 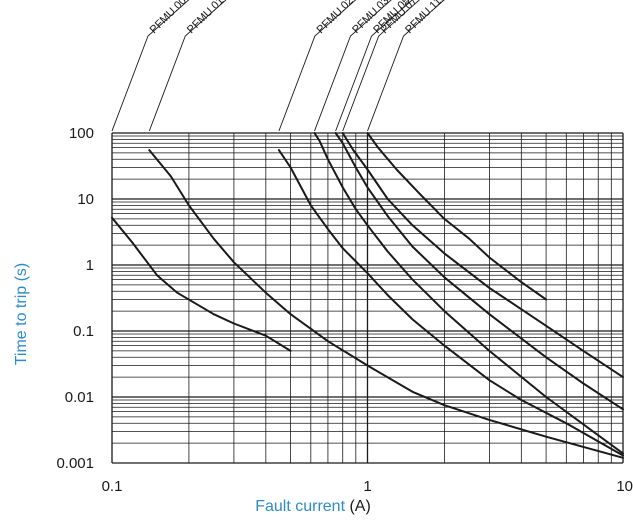 What do you see at coordinates (83, 331) in the screenshot?
I see `y-tick-label: 0.1` at bounding box center [83, 331].